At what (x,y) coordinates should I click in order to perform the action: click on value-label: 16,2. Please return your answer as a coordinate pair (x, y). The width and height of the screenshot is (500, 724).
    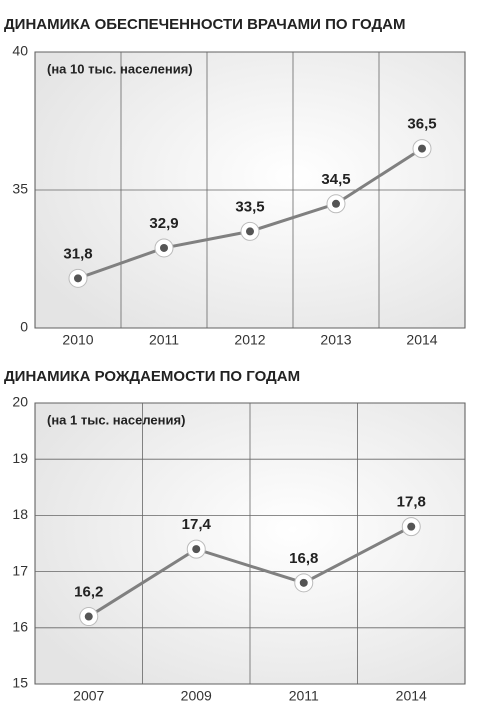
    Looking at the image, I should click on (88, 592).